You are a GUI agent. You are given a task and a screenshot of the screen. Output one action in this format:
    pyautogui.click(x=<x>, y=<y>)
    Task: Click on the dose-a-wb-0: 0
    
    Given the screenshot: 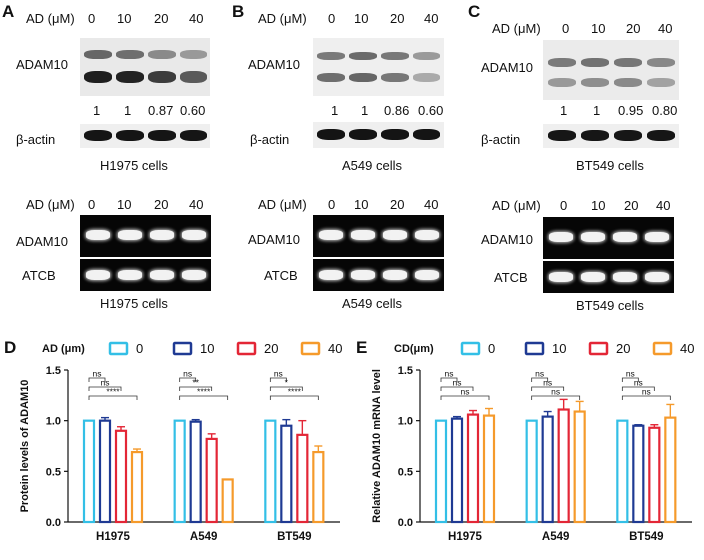 What is the action you would take?
    pyautogui.click(x=92, y=18)
    